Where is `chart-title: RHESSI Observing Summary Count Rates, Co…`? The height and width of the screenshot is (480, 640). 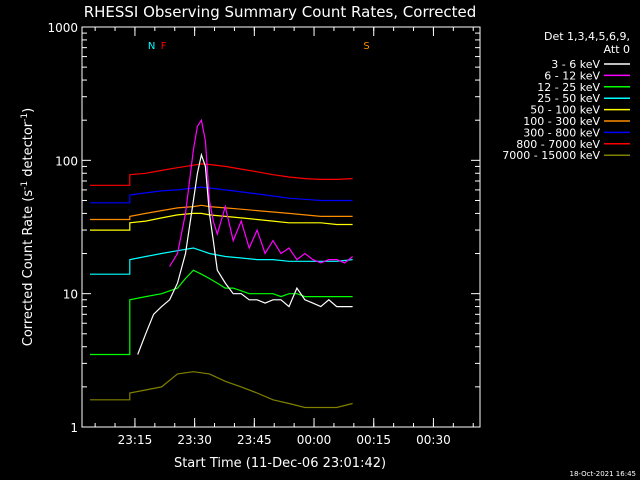
chart-title: RHESSI Observing Summary Count Rates, Co… is located at coordinates (280, 12).